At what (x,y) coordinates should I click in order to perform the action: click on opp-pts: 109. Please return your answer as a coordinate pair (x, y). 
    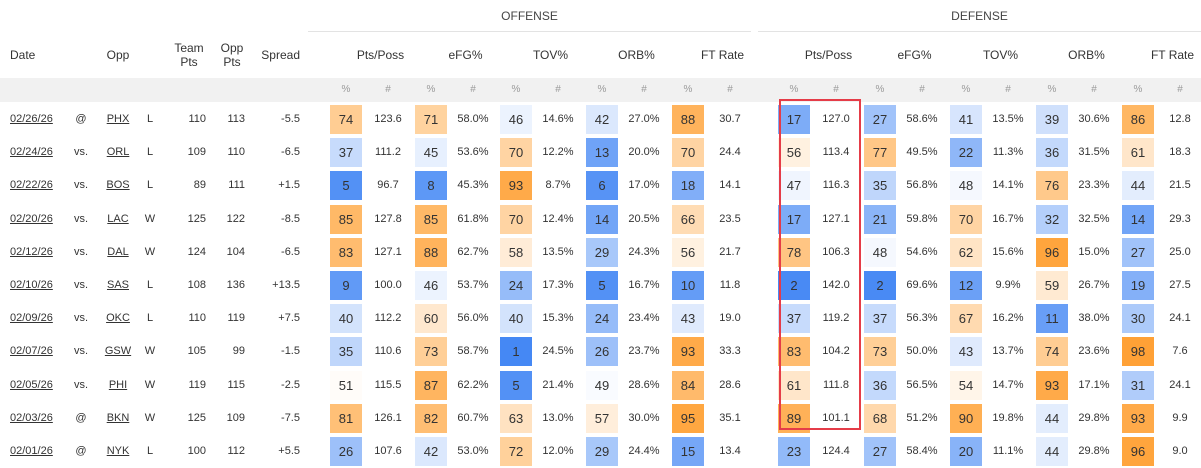
    Looking at the image, I should click on (235, 417).